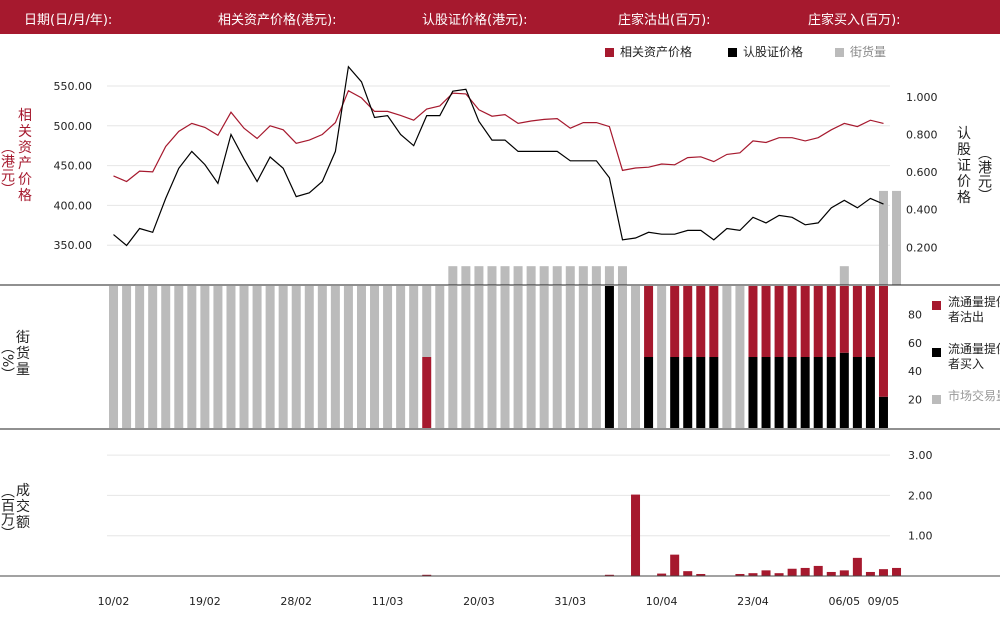  I want to click on right-tick-label: 0.600, so click(922, 172).